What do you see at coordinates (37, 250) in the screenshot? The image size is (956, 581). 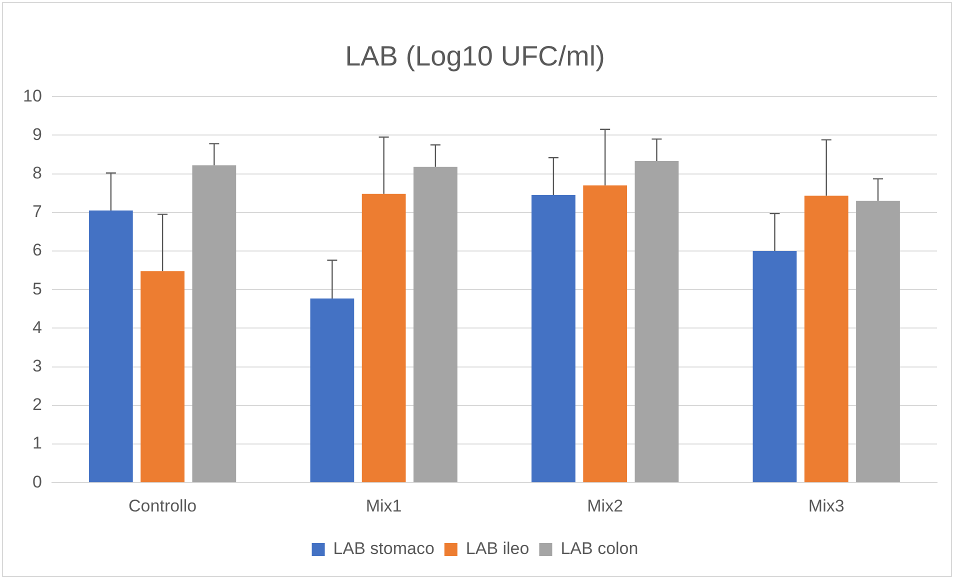 I see `y-tick-label: 6` at bounding box center [37, 250].